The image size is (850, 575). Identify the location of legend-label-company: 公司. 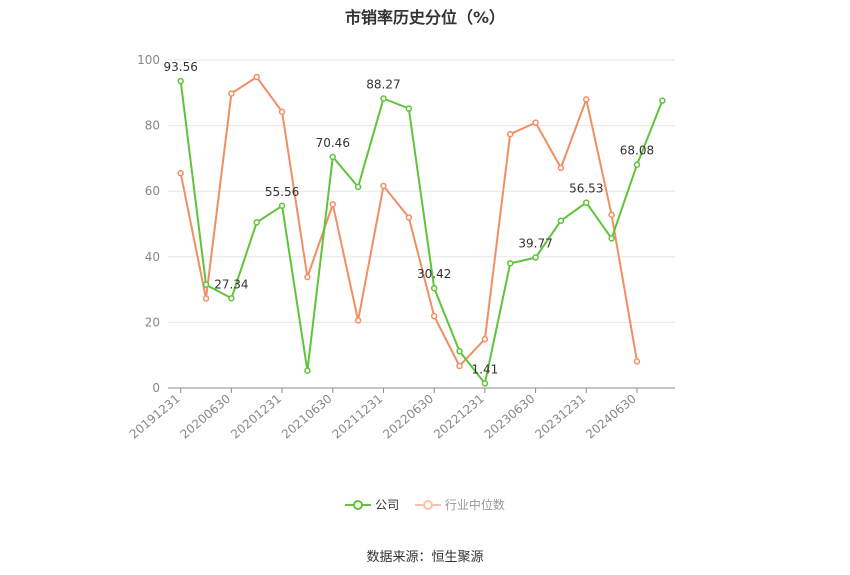
(387, 505).